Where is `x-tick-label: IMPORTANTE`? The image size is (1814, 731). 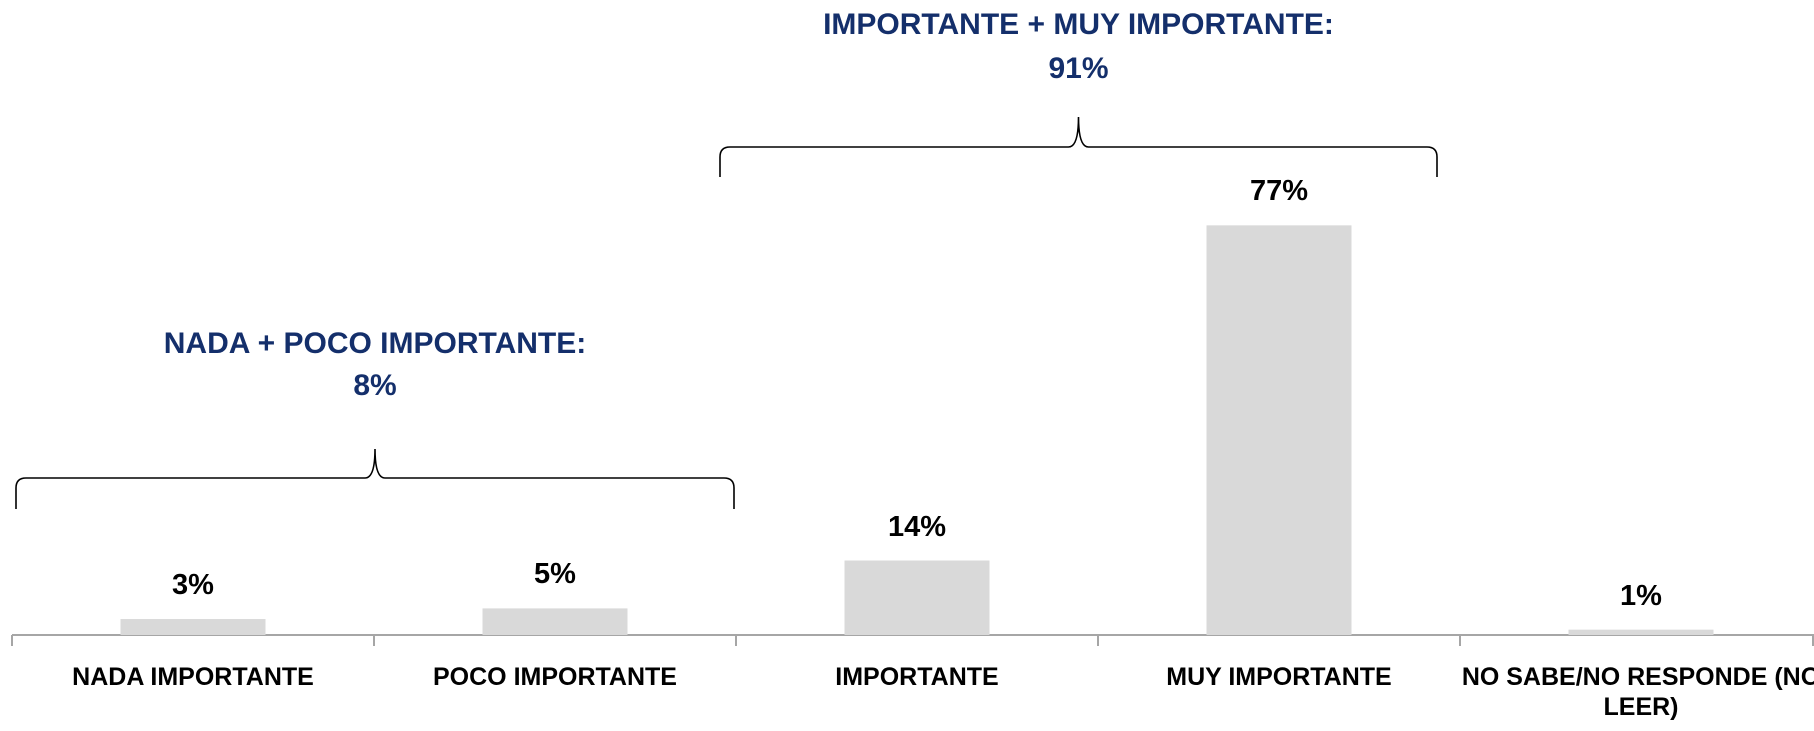
x-tick-label: IMPORTANTE is located at coordinates (917, 677).